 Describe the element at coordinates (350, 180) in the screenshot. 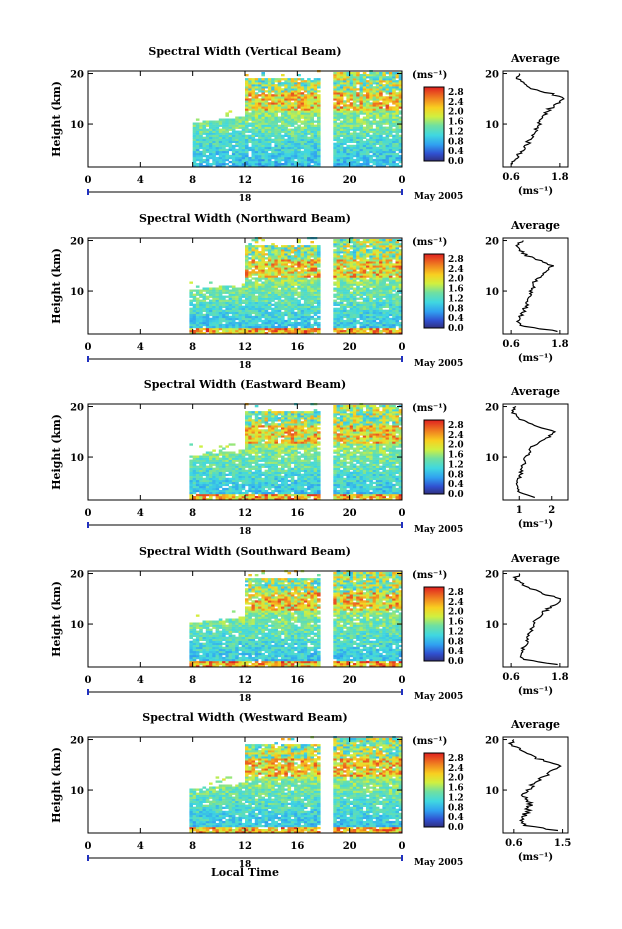

I see `x-tick-label: 20` at that location.